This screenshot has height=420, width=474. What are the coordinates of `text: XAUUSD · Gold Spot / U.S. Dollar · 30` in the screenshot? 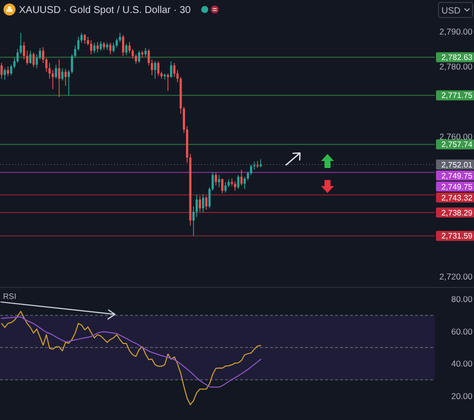 It's located at (105, 10).